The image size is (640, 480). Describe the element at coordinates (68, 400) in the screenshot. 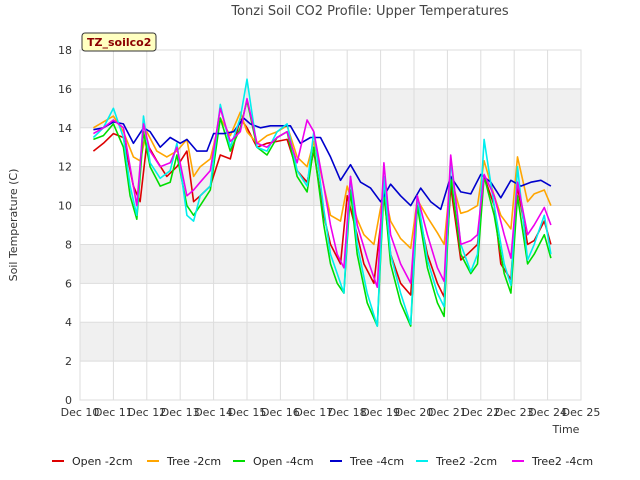

I see `y-tick-label: 0` at that location.